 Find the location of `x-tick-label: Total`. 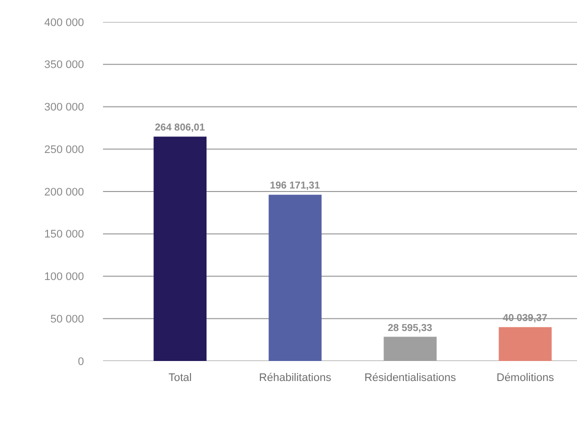

x-tick-label: Total is located at coordinates (180, 378).